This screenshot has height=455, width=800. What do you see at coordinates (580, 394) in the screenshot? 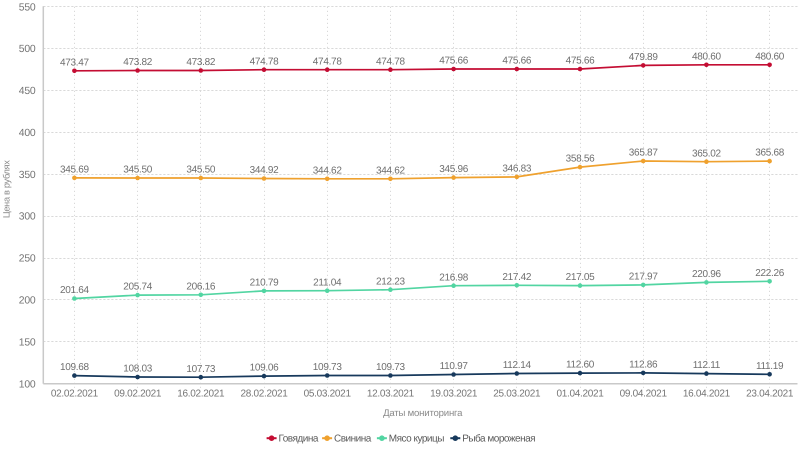
I see `svg-text: 01.04.2021` at bounding box center [580, 394].